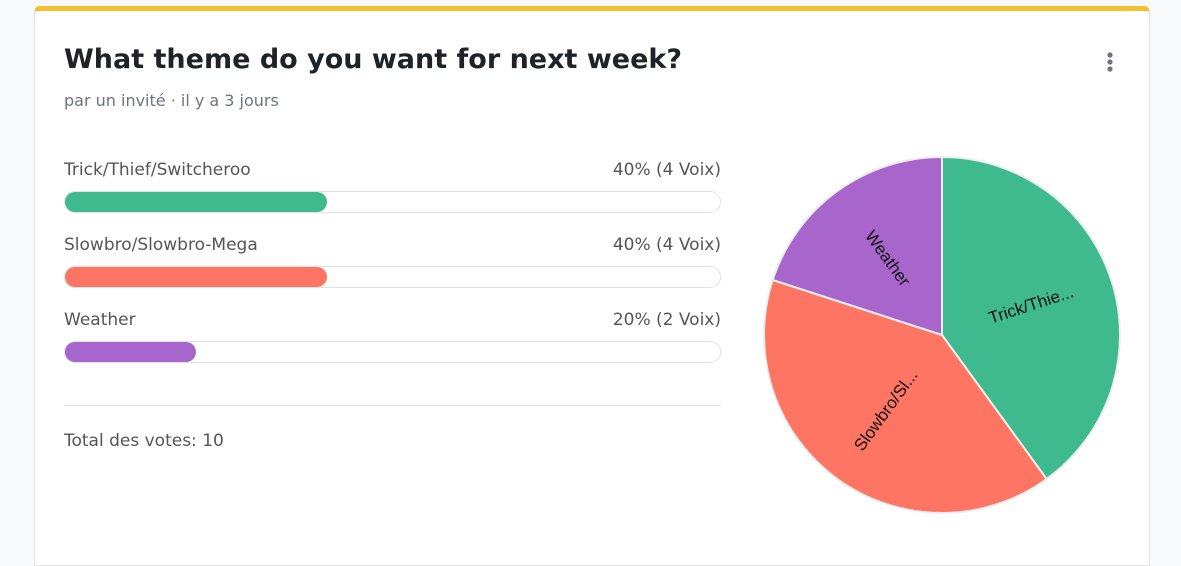 This screenshot has width=1181, height=566. I want to click on total-votes: Total des votes: 10, so click(144, 441).